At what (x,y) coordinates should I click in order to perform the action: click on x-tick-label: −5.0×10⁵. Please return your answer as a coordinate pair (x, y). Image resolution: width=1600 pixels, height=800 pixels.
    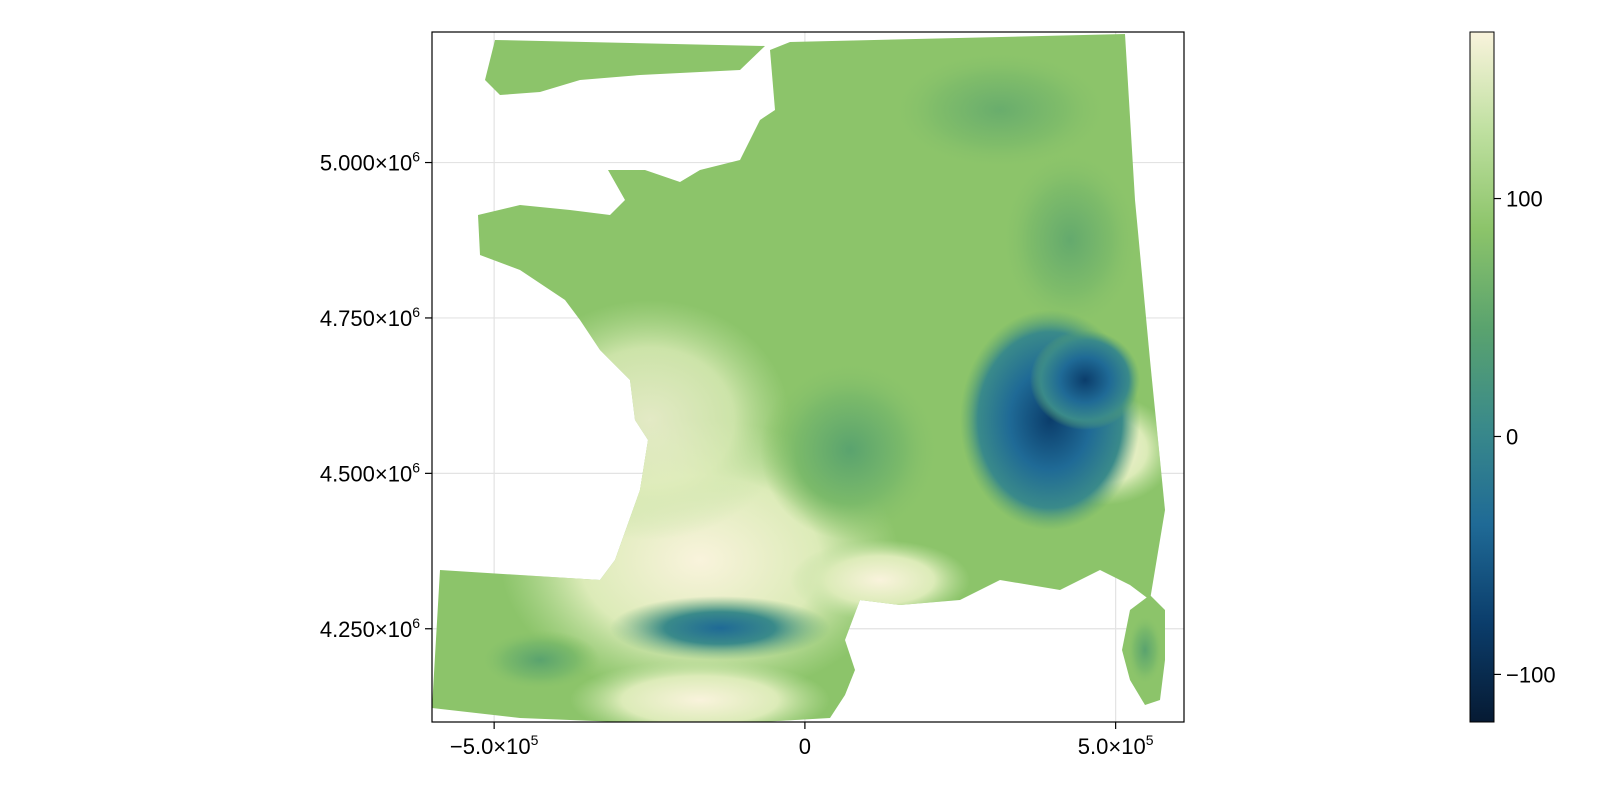
    Looking at the image, I should click on (494, 745).